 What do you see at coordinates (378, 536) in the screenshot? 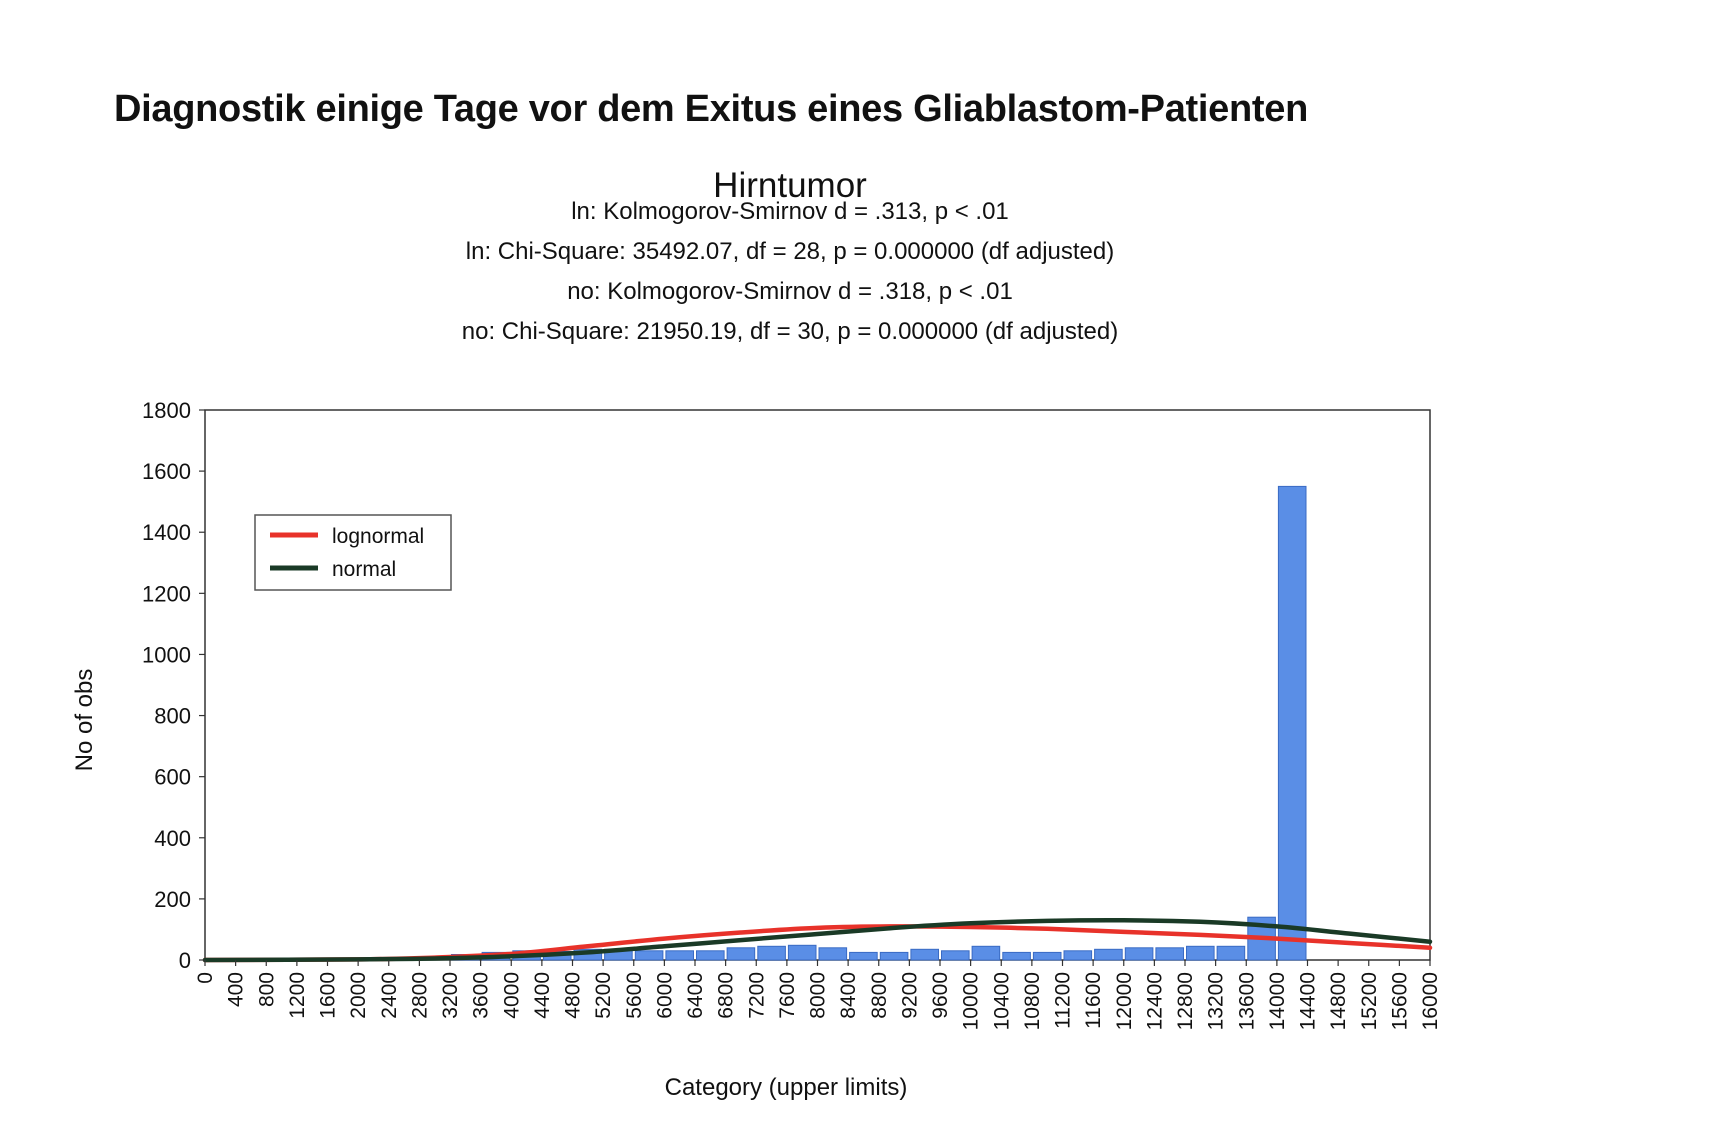
I see `legend-label-lognormal: lognormal` at bounding box center [378, 536].